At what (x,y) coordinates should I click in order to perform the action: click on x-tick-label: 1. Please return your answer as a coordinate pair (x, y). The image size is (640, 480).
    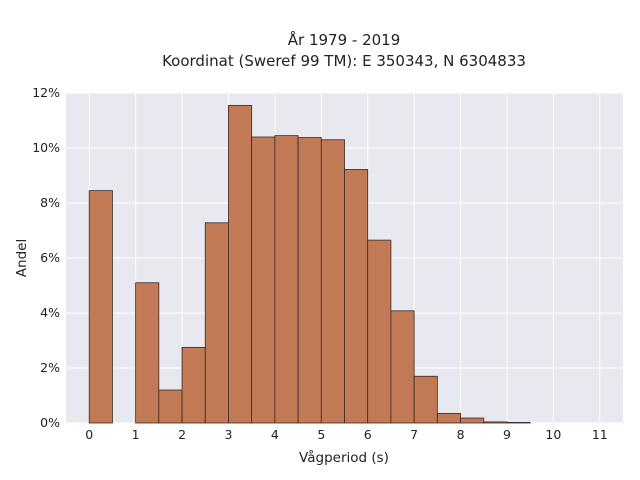
    Looking at the image, I should click on (136, 434).